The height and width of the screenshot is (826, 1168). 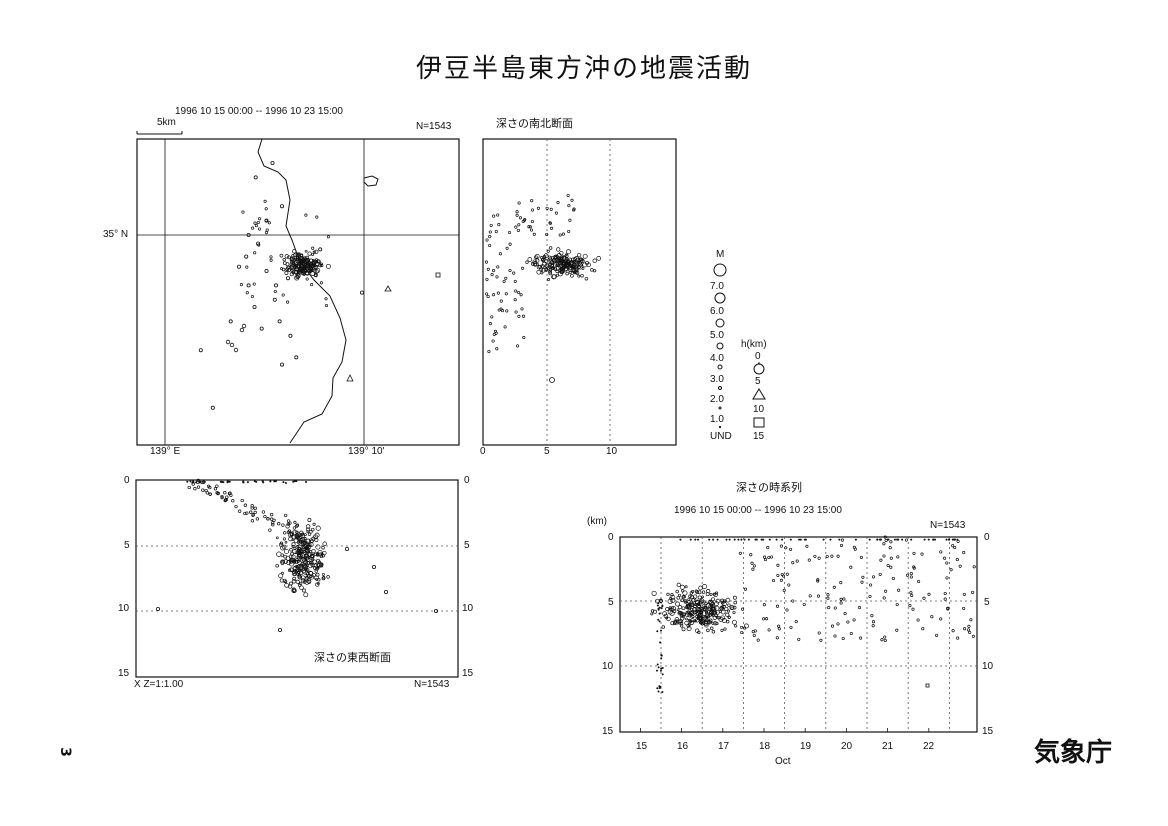 What do you see at coordinates (758, 510) in the screenshot?
I see `ts-period: 1996 10 15 00:00 -- 1996 10 23 15:00` at bounding box center [758, 510].